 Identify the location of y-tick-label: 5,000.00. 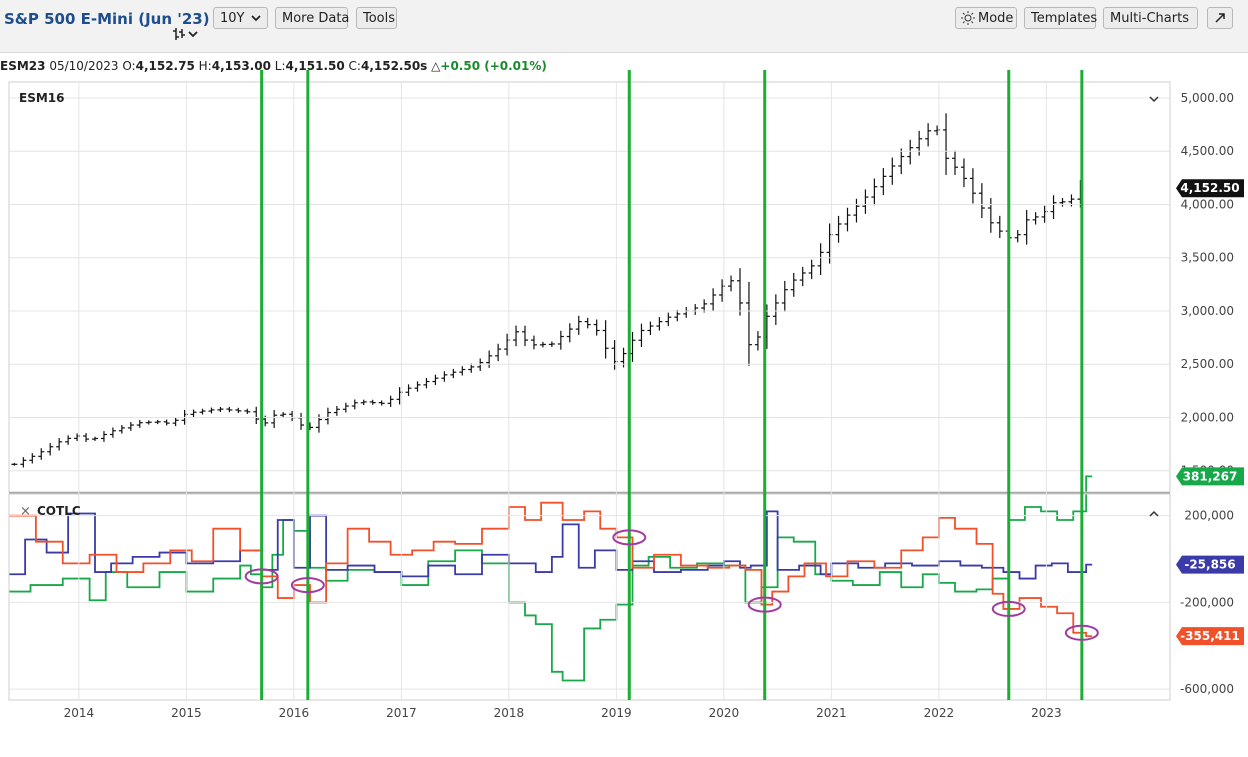
(1207, 98).